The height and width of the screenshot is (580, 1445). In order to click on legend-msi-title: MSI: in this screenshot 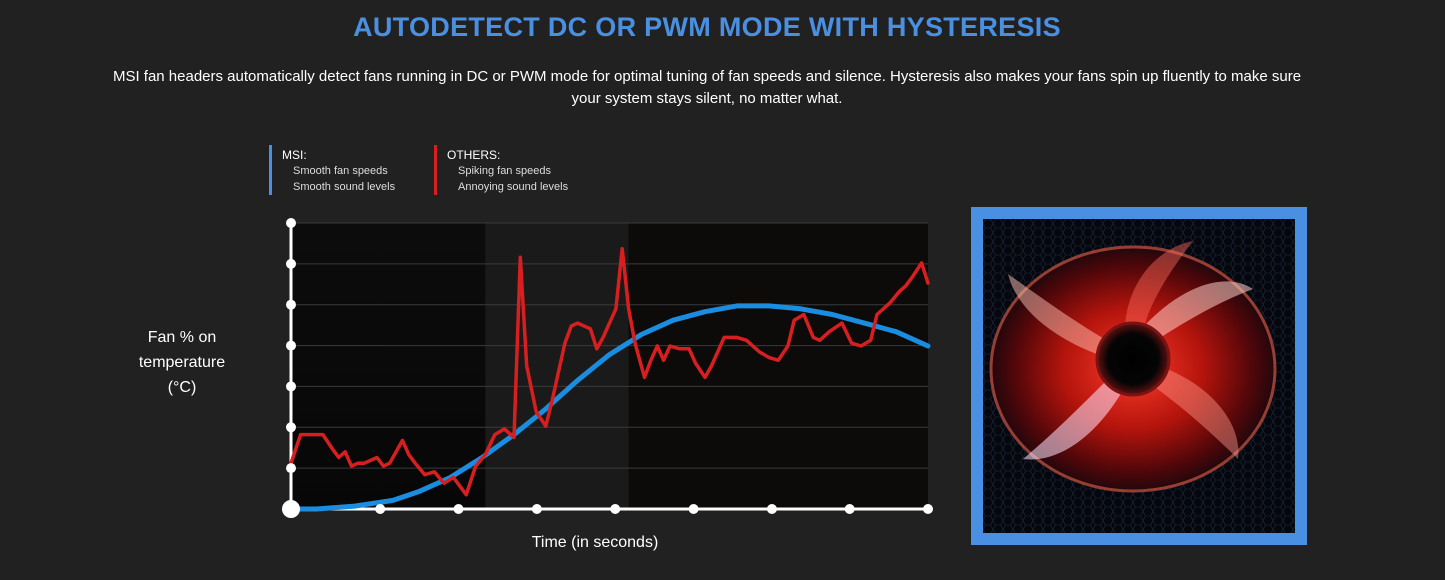, I will do `click(294, 155)`.